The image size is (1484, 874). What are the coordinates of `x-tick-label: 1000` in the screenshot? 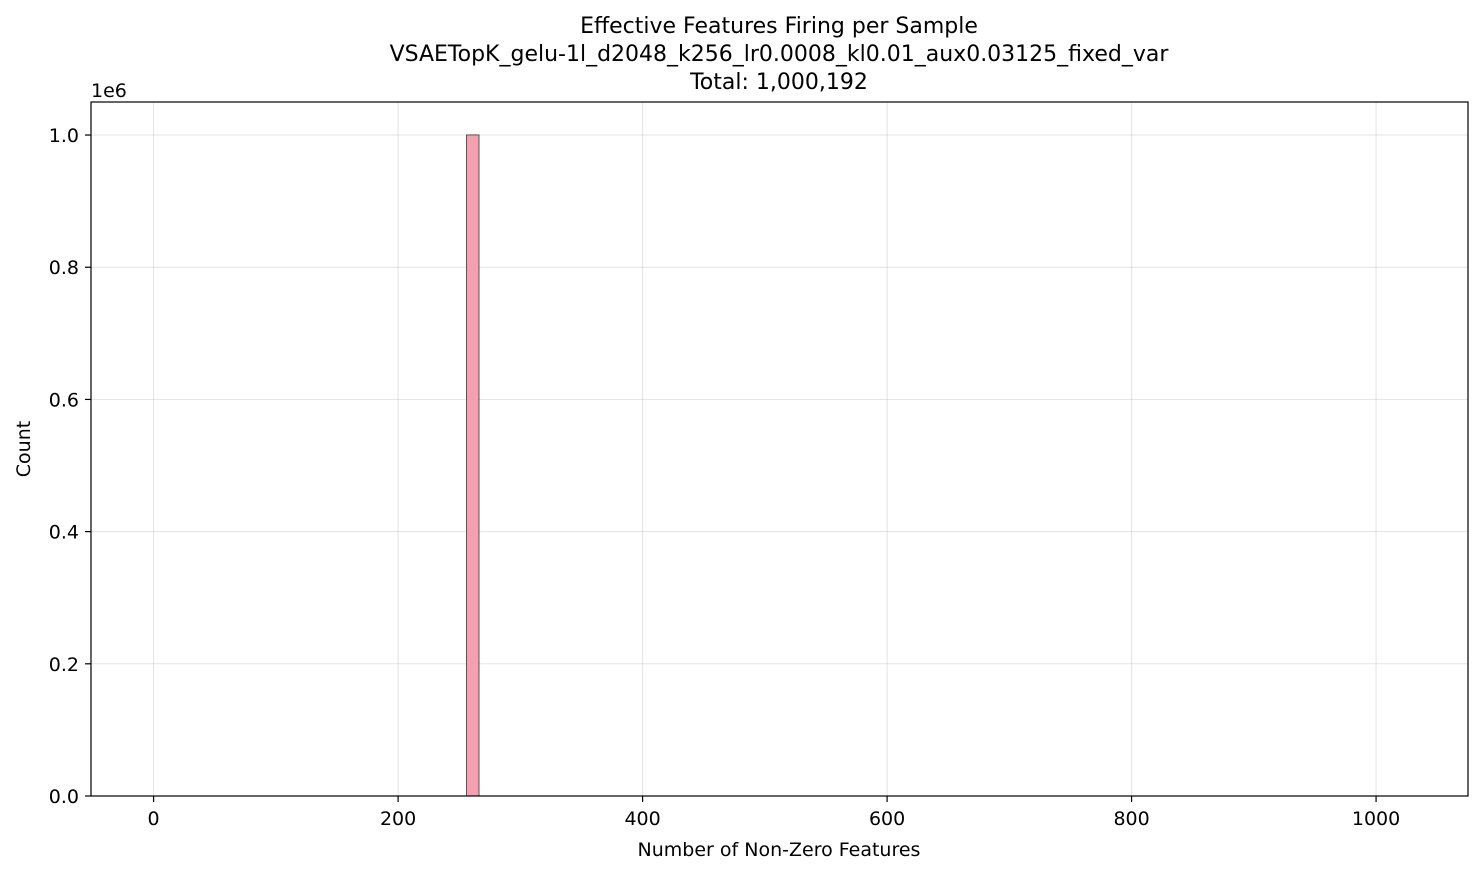 It's located at (1376, 819).